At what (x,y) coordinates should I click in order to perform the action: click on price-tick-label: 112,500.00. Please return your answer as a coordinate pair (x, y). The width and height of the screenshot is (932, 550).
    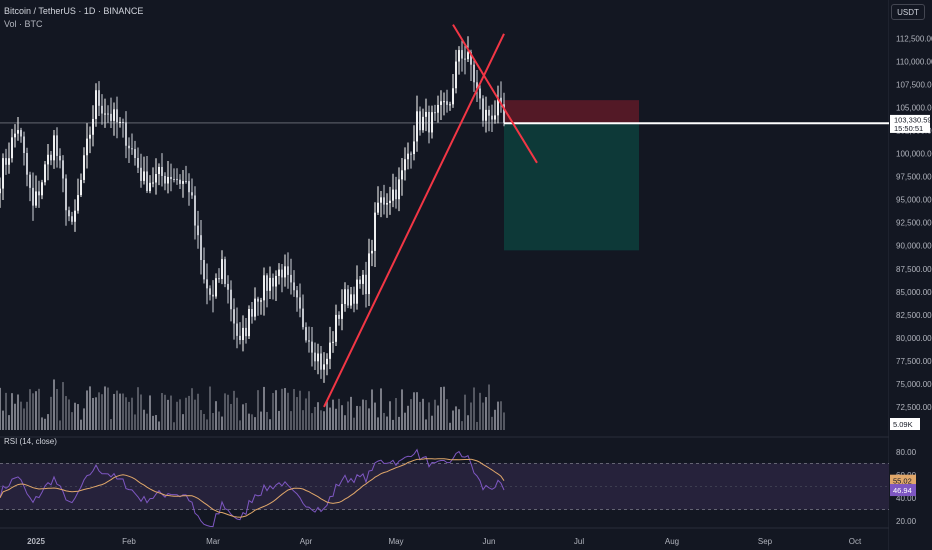
    Looking at the image, I should click on (914, 38).